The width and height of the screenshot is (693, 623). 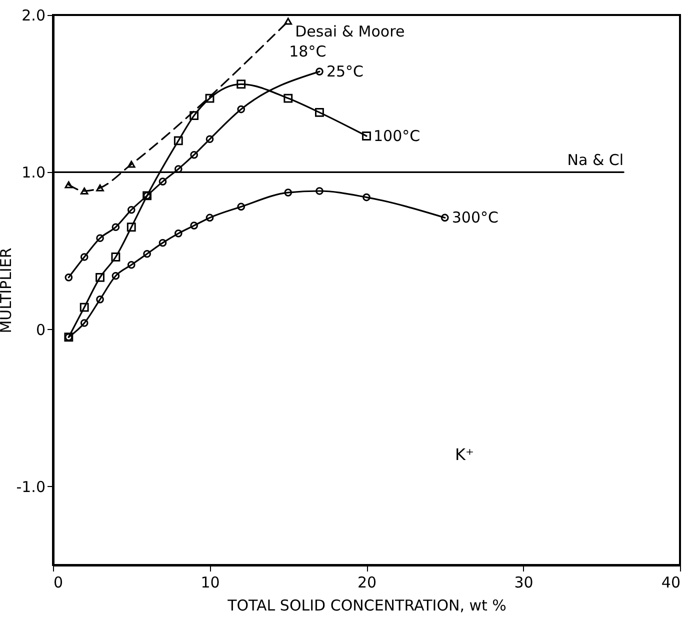 What do you see at coordinates (475, 217) in the screenshot?
I see `series-label: 300°C` at bounding box center [475, 217].